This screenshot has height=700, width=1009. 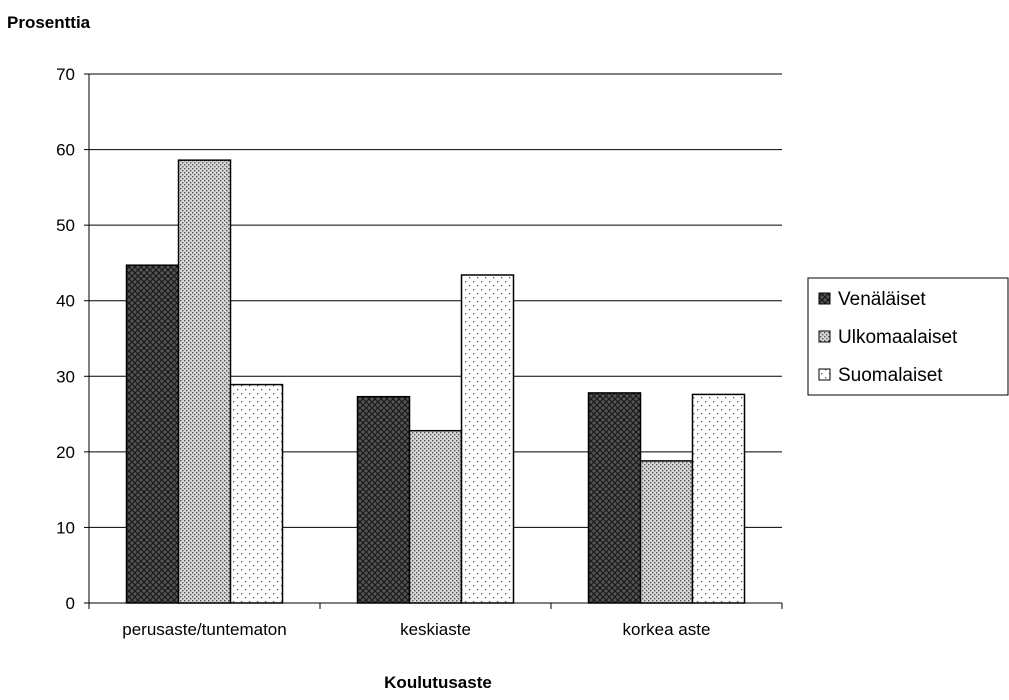 I want to click on y-tick-label: 0, so click(x=70, y=603).